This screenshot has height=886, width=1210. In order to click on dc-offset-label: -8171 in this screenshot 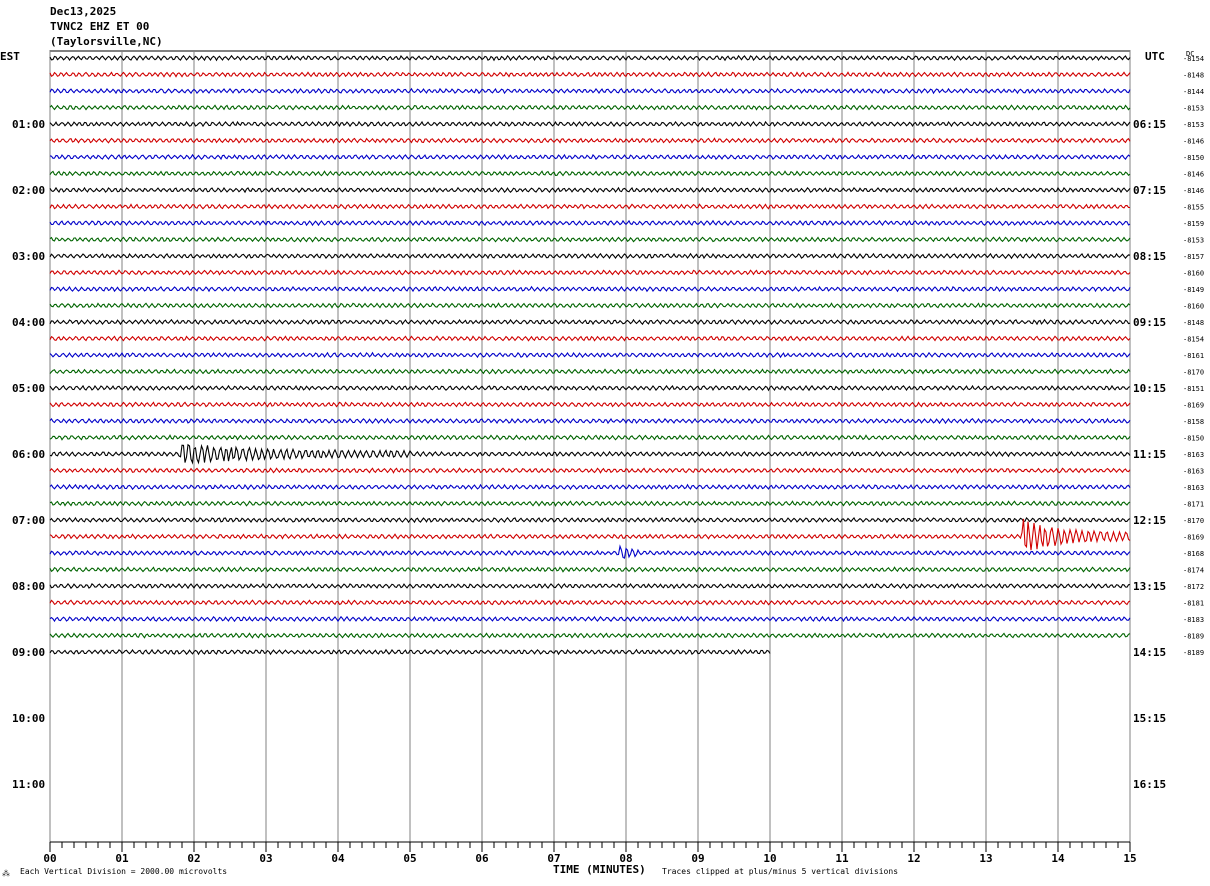, I will do `click(1193, 505)`.